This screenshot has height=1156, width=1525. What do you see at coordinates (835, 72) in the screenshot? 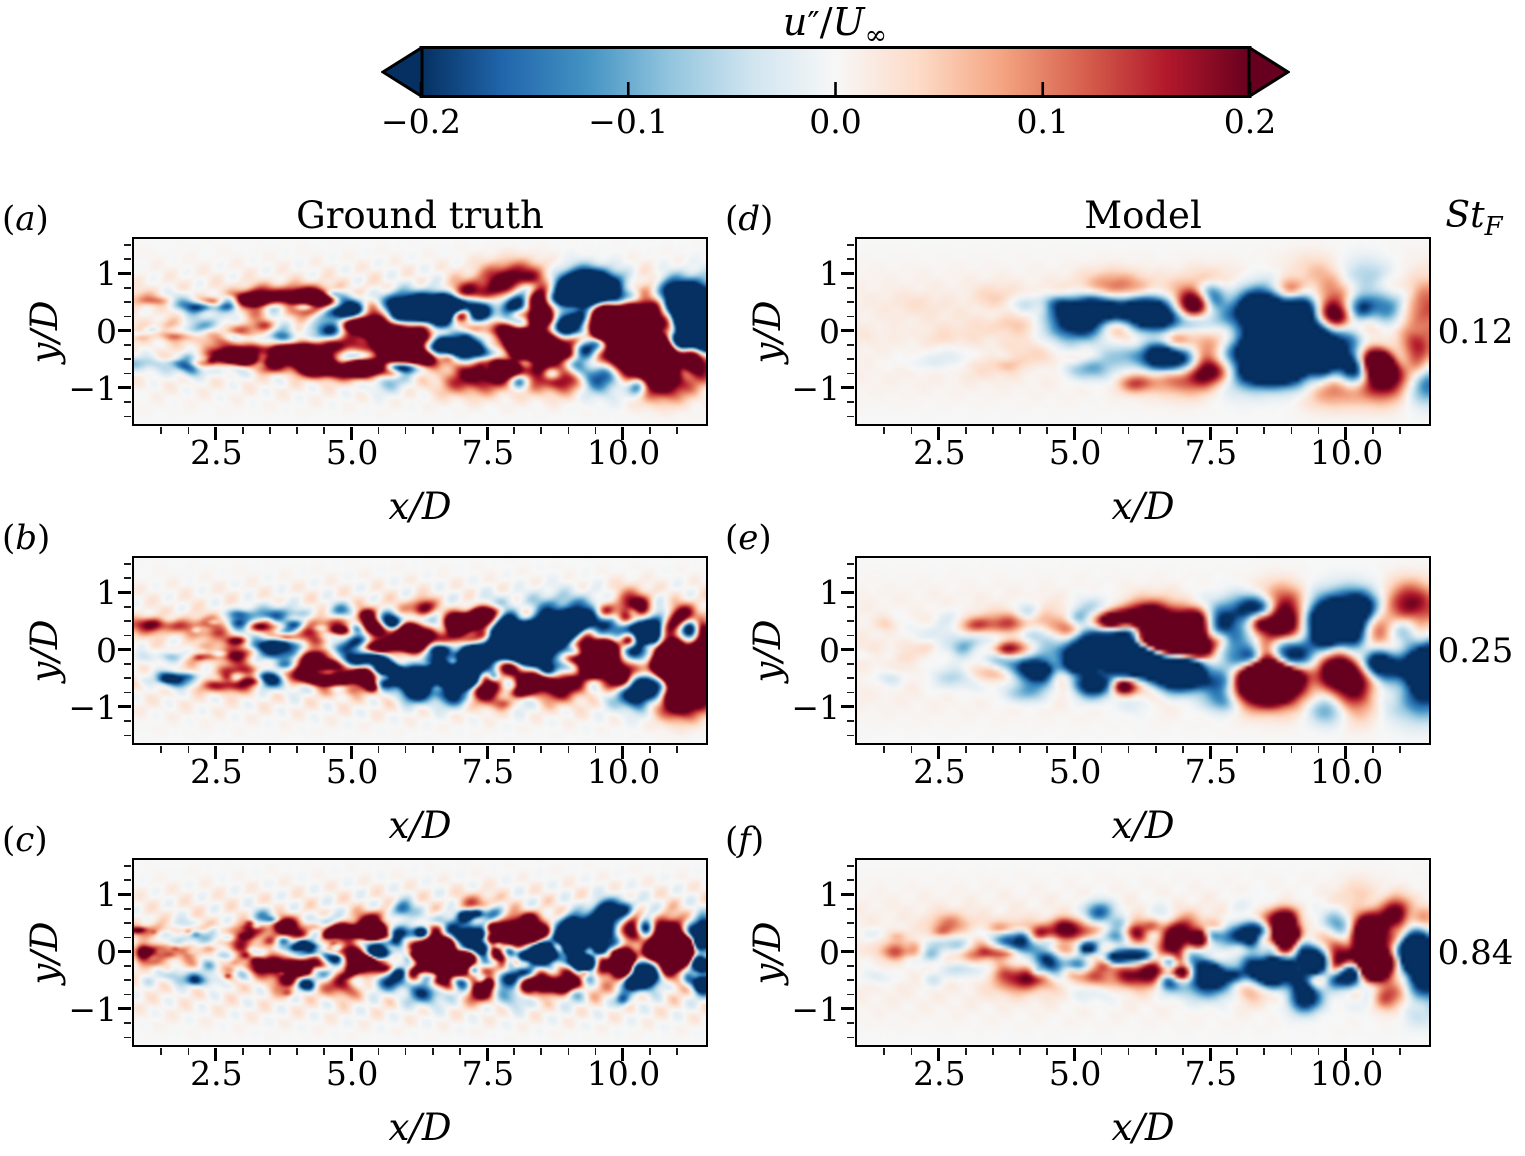
I see `colorbar` at bounding box center [835, 72].